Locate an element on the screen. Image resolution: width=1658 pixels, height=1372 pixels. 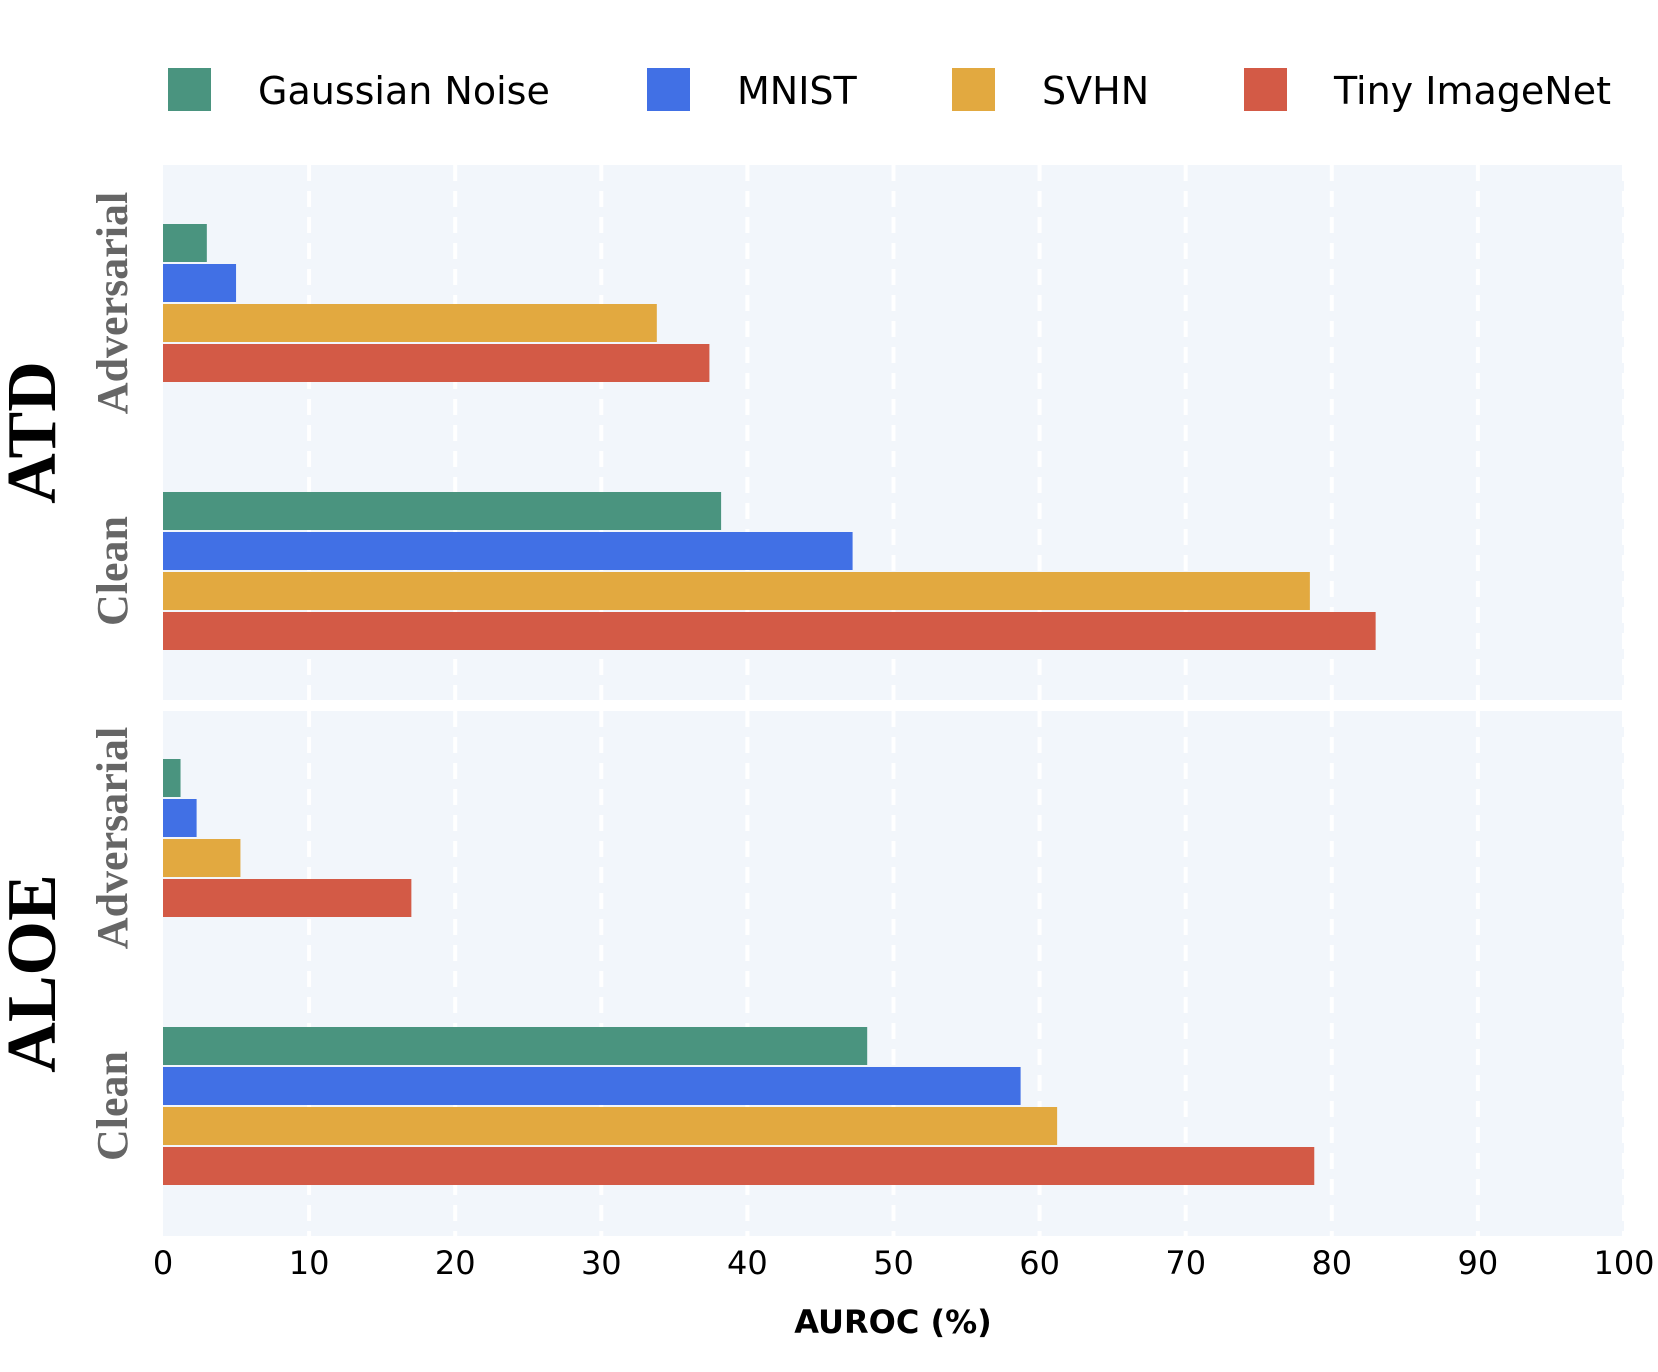
bar-atd-clean-mnist is located at coordinates (508, 551).